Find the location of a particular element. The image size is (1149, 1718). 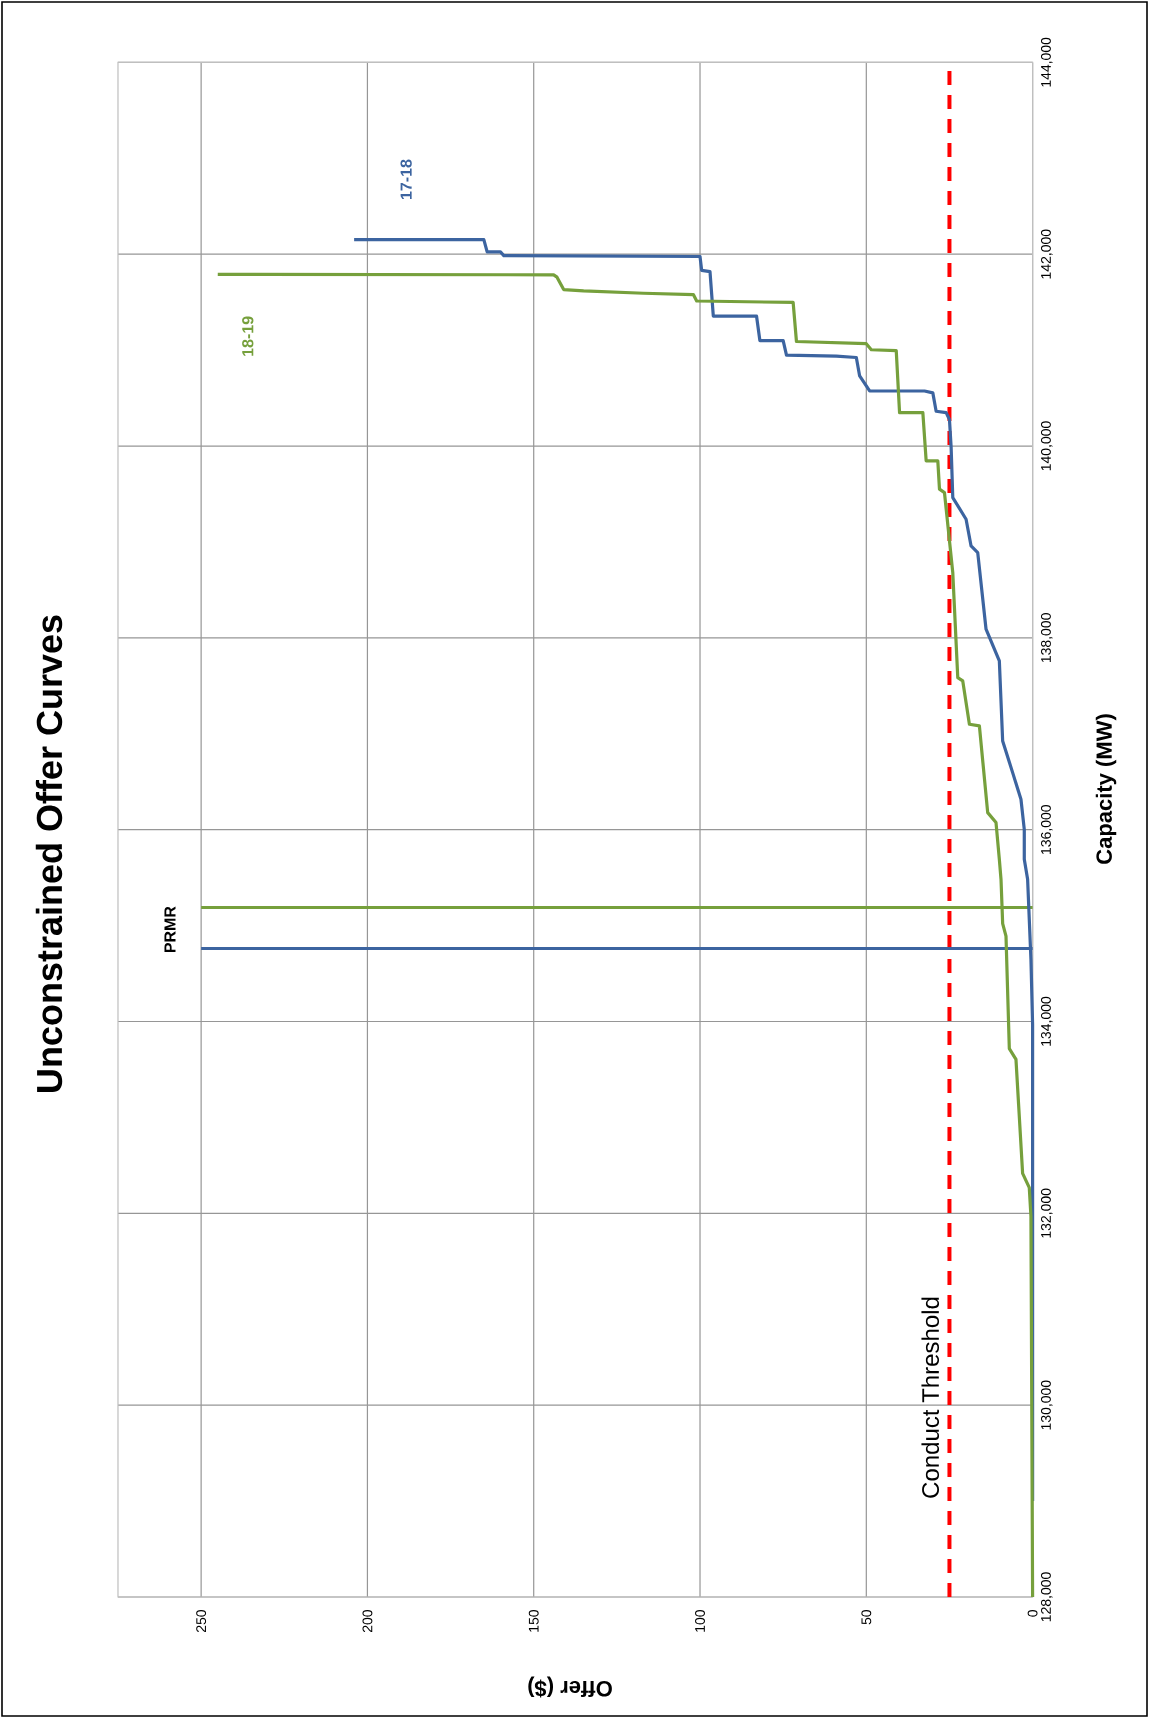

y-tick-label: 132,000 is located at coordinates (1047, 1213).